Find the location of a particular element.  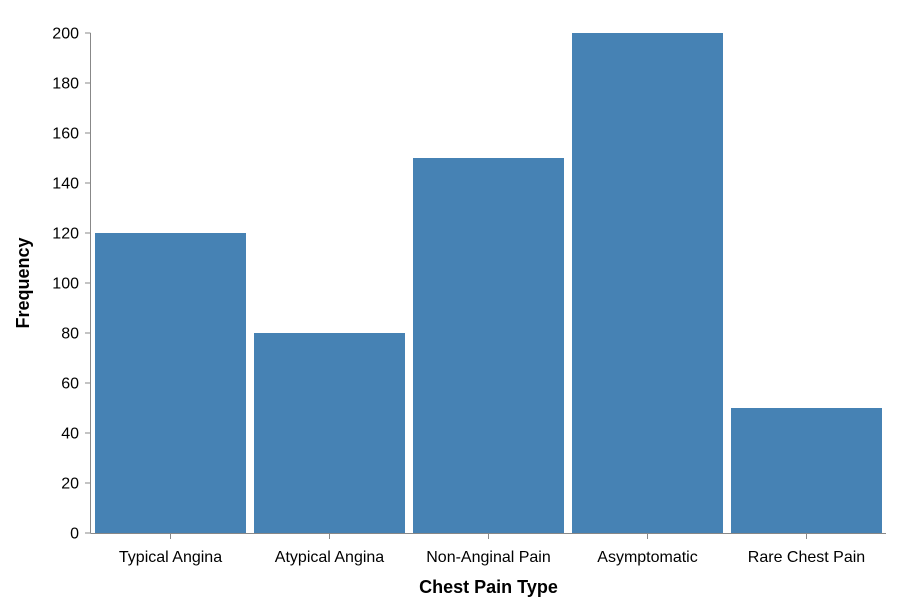

y-tick-label: 20 is located at coordinates (70, 484).